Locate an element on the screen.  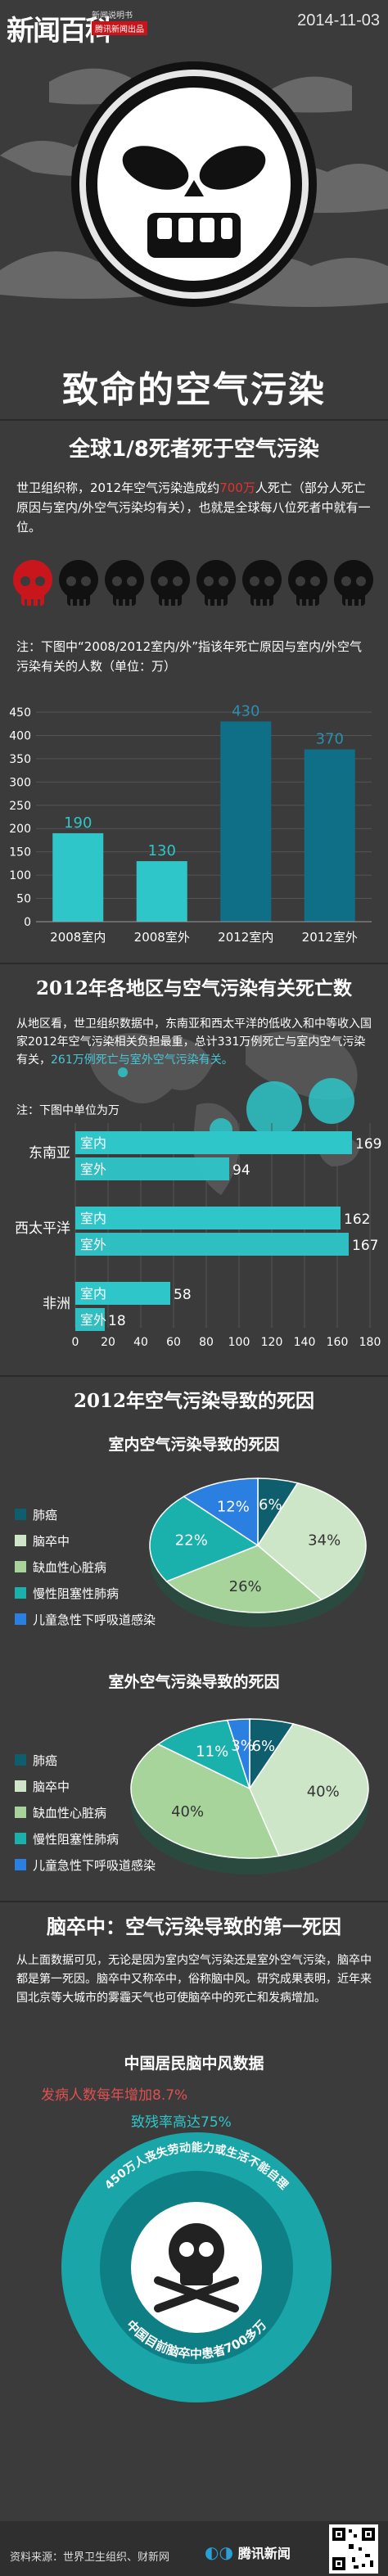
skull-crossbones-icon is located at coordinates (196, 2268).